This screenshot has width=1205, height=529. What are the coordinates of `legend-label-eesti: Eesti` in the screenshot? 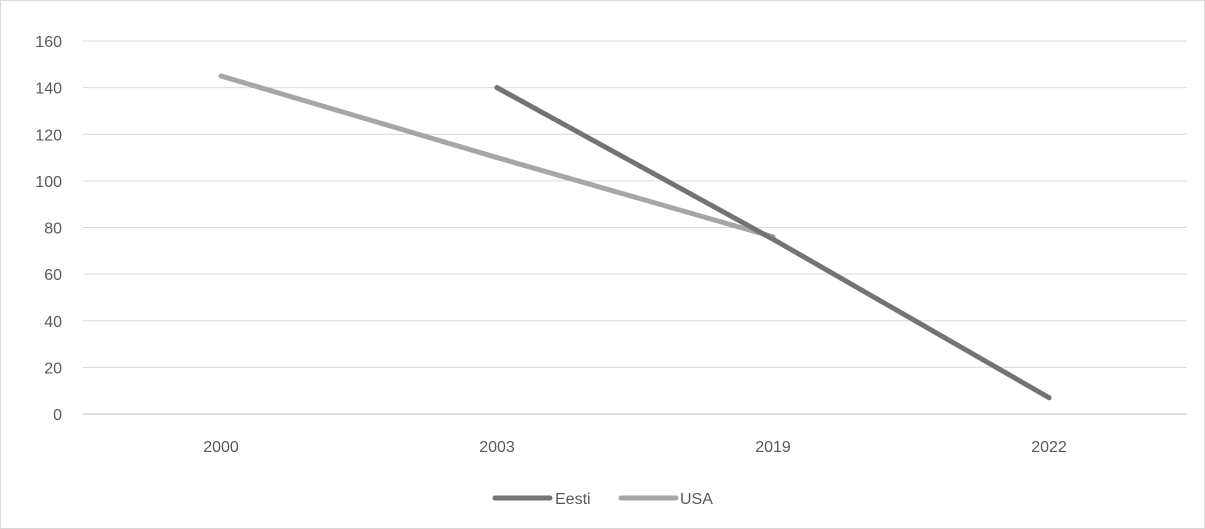 It's located at (573, 499).